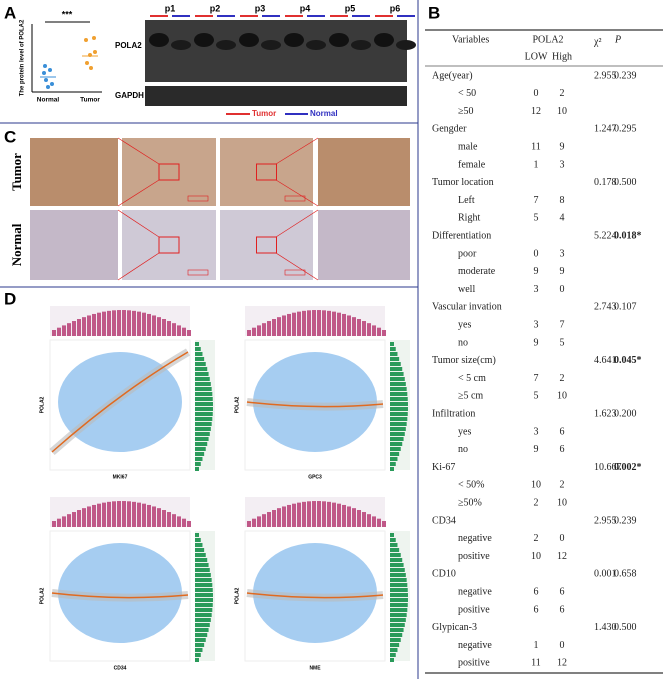  What do you see at coordinates (23, 57) in the screenshot?
I see `y-label: The protein level of POLA2` at bounding box center [23, 57].